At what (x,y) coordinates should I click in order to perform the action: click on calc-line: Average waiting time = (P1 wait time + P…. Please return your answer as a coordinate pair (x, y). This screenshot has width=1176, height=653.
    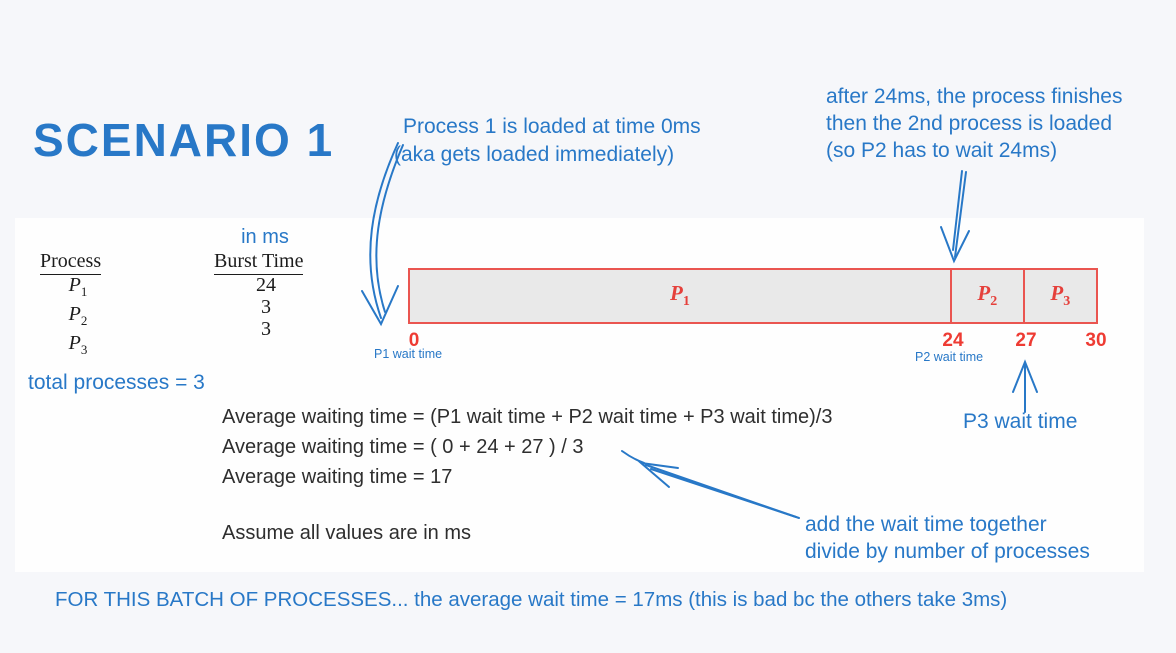
    Looking at the image, I should click on (527, 417).